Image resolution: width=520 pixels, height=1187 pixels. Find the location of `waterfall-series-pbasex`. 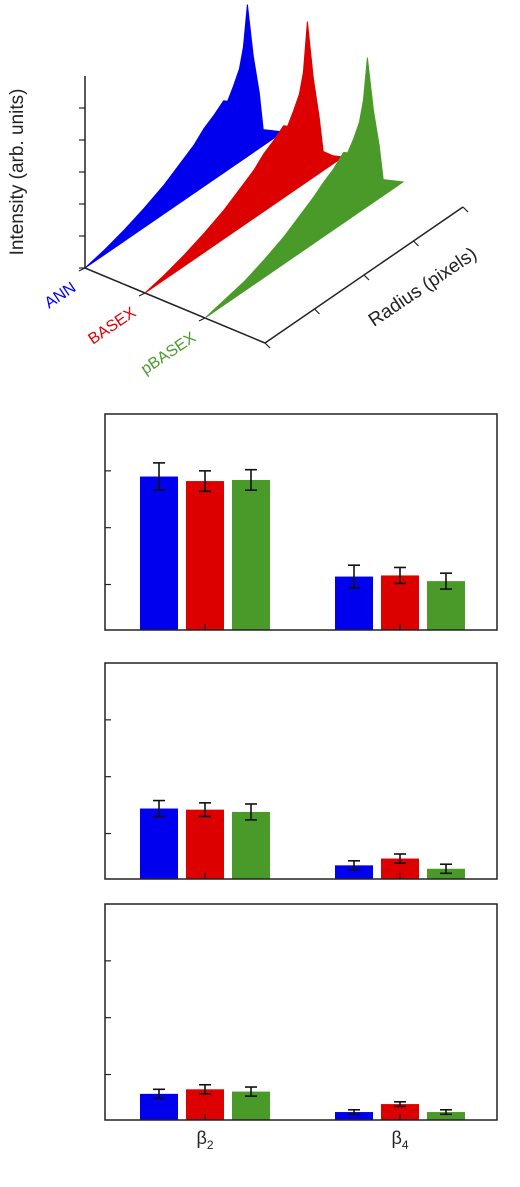

waterfall-series-pbasex is located at coordinates (304, 188).